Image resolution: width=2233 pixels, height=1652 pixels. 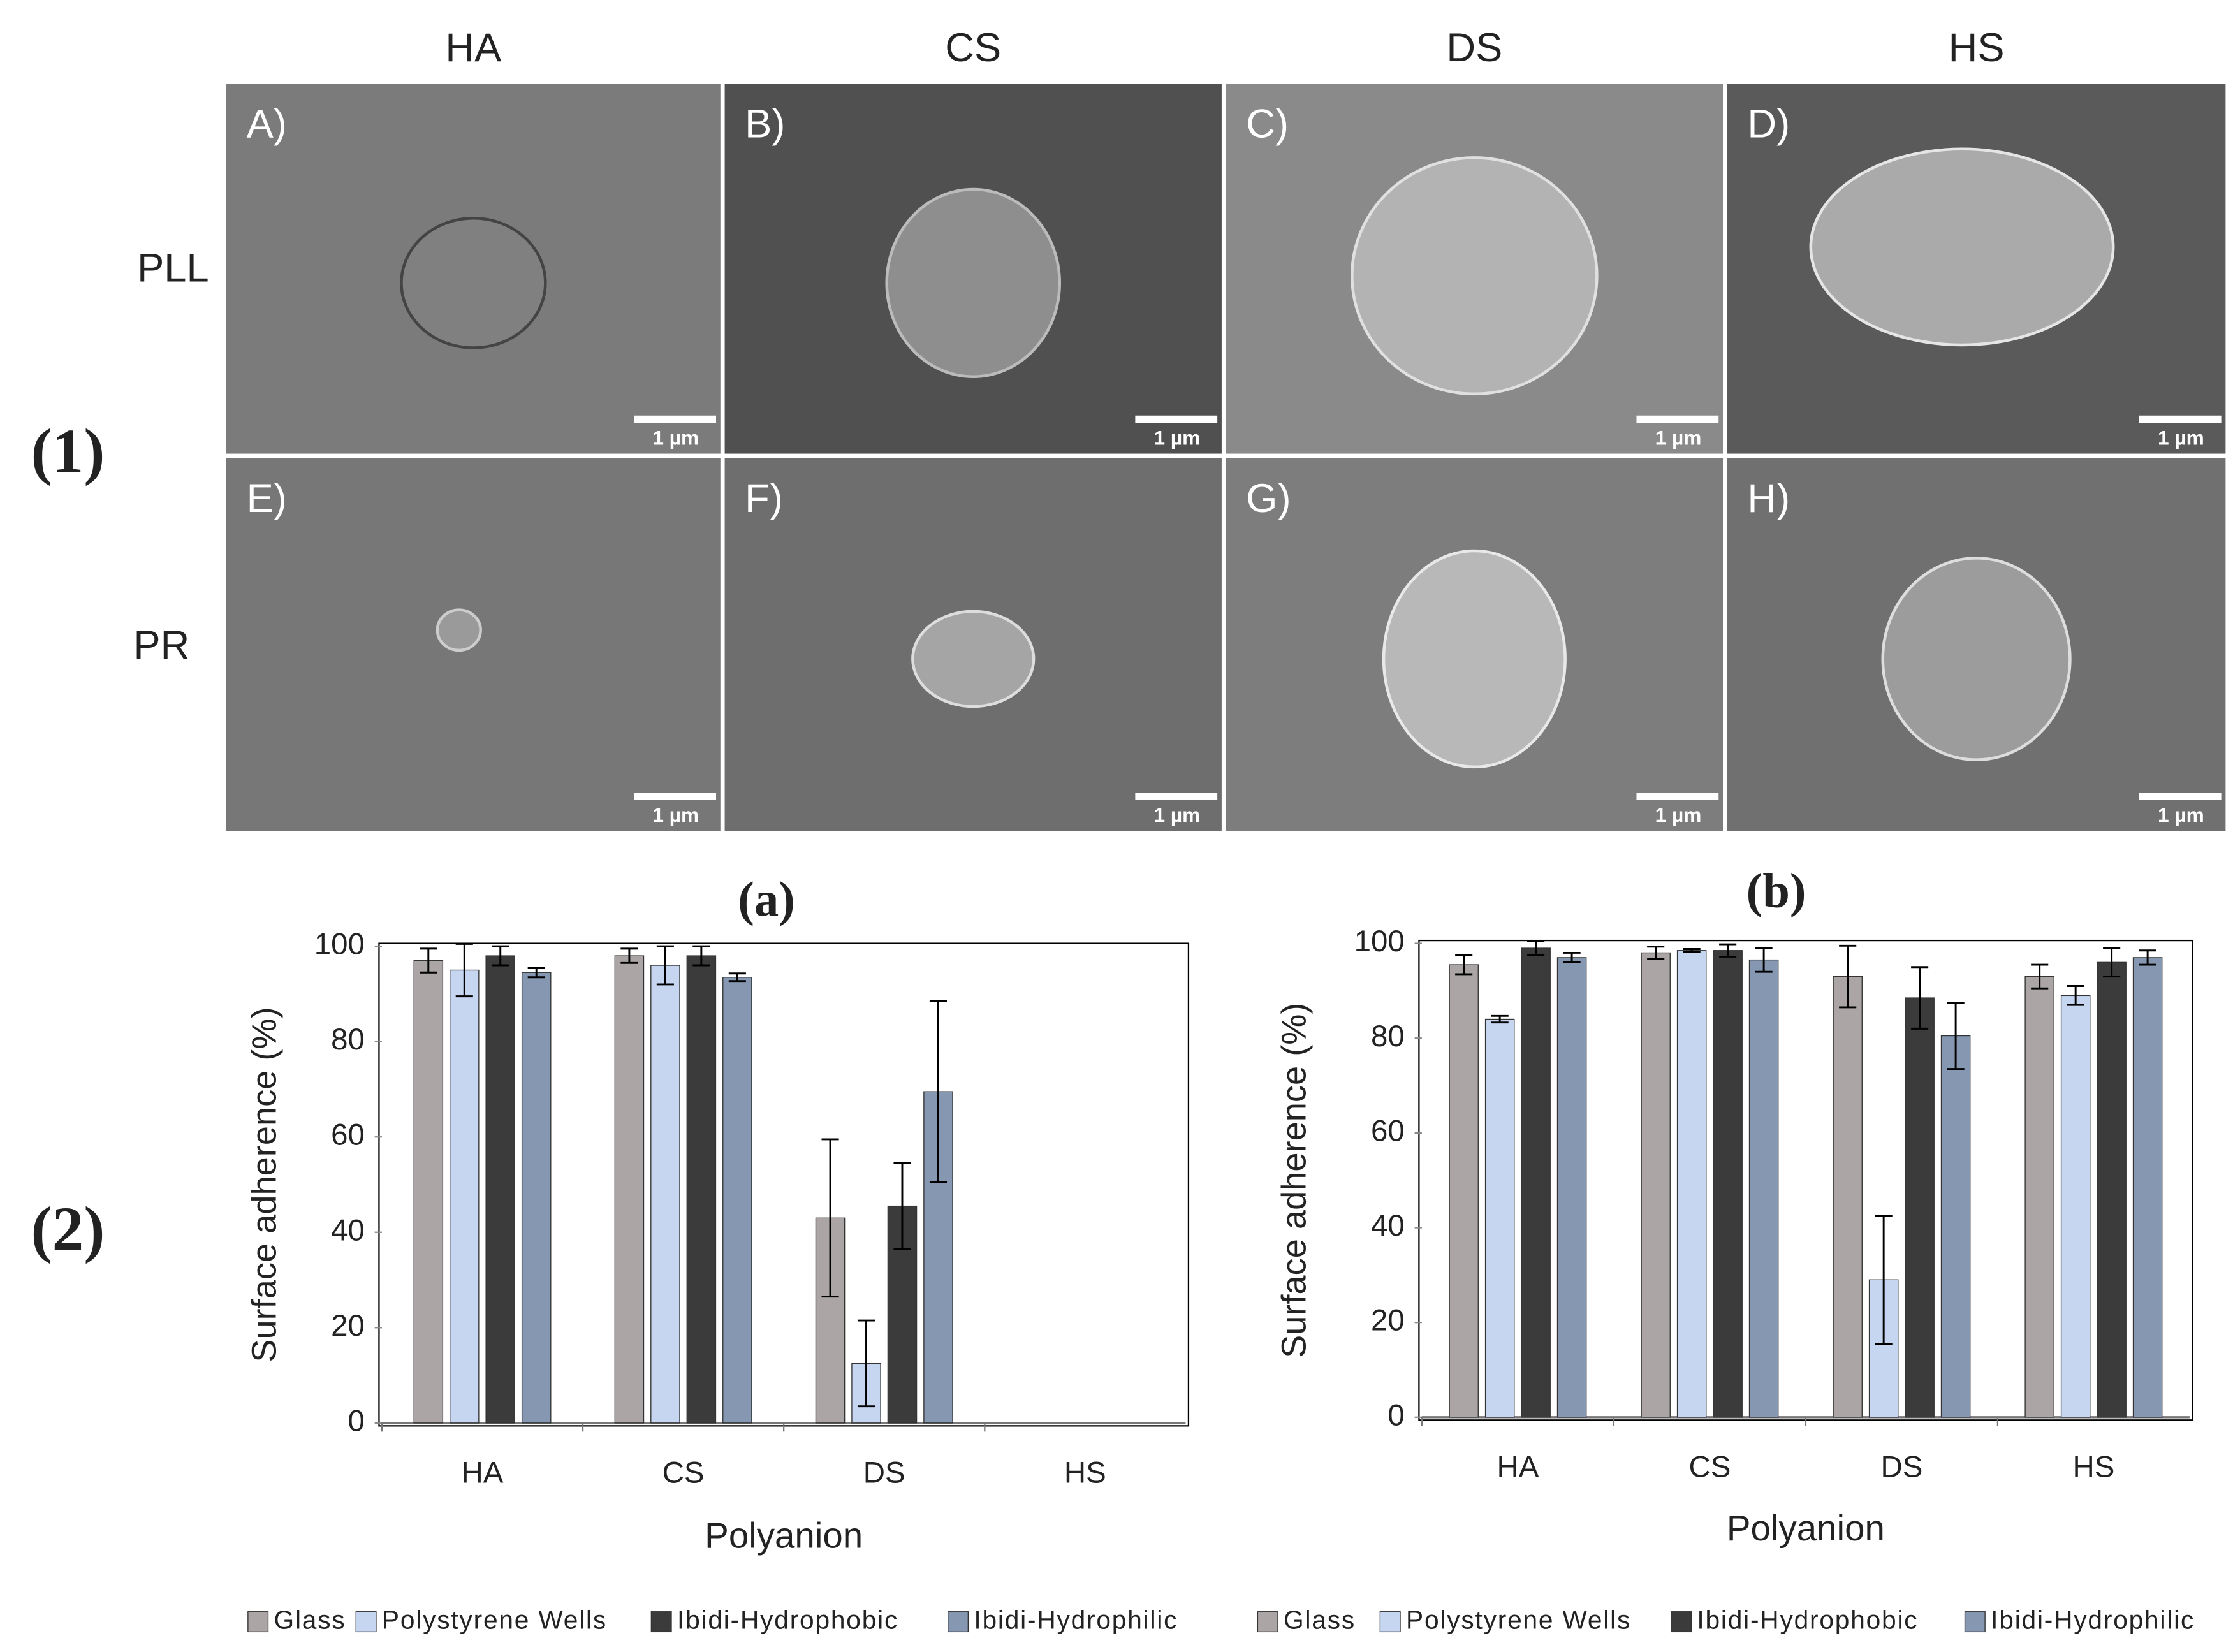 What do you see at coordinates (766, 899) in the screenshot?
I see `chart-title: (a)` at bounding box center [766, 899].